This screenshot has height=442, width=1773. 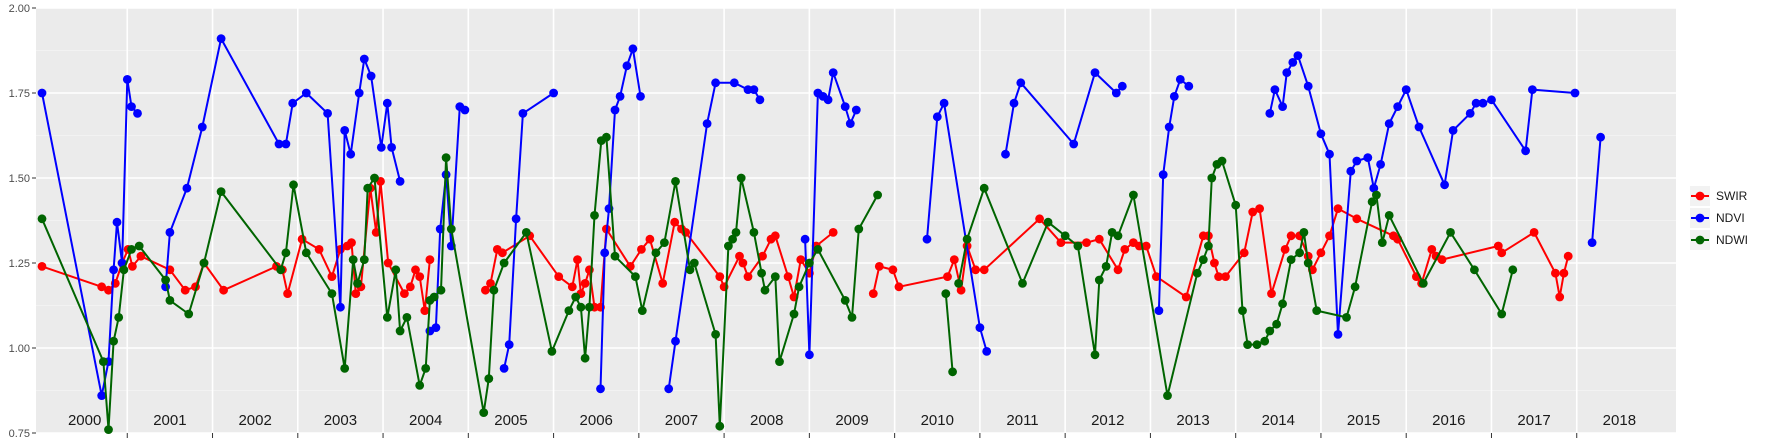 What do you see at coordinates (510, 420) in the screenshot?
I see `year-label: 2005` at bounding box center [510, 420].